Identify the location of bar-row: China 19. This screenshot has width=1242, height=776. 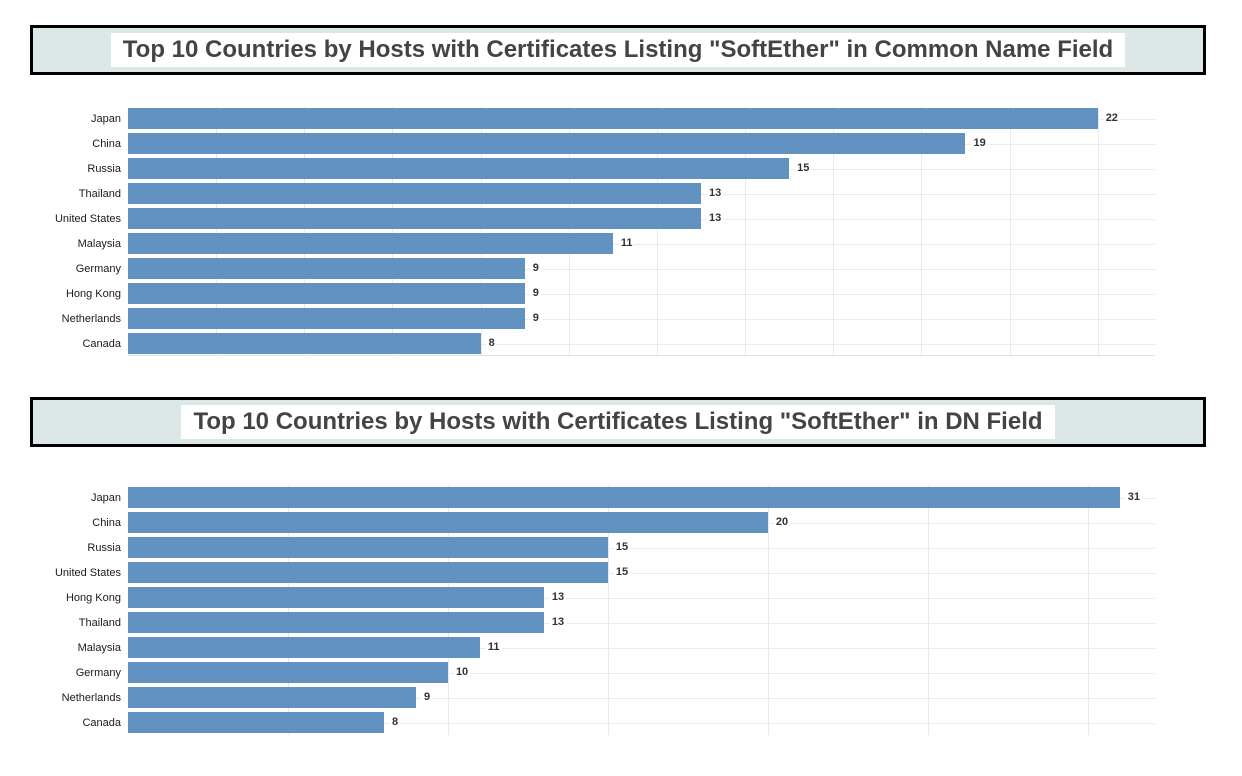
(577, 143).